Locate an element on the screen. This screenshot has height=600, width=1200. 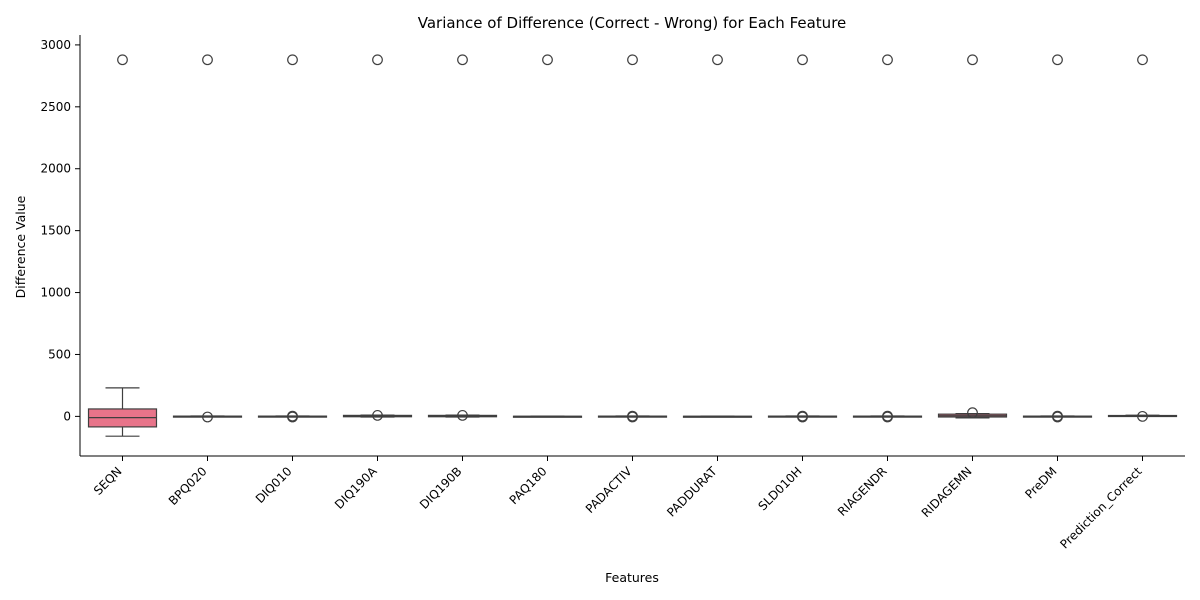
y-axis: 0 500 1000 1500 2000 2500 3000 is located at coordinates (60, 245).